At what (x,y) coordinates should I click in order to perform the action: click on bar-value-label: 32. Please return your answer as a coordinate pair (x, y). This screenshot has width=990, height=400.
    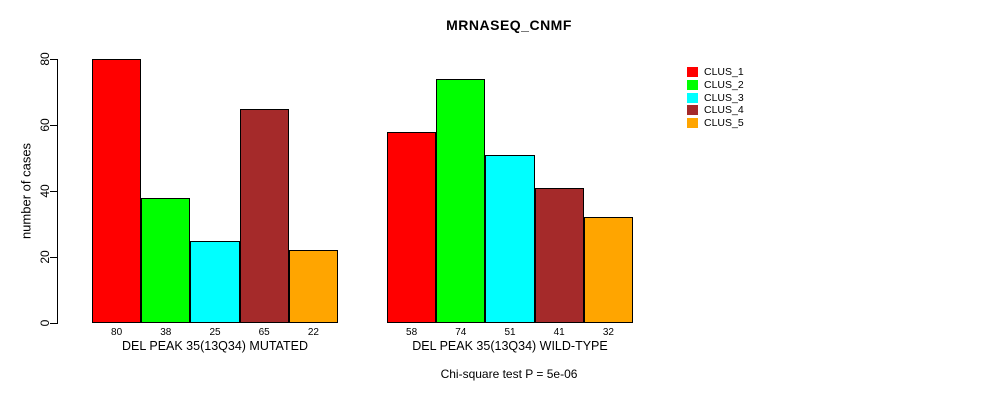
    Looking at the image, I should click on (608, 332).